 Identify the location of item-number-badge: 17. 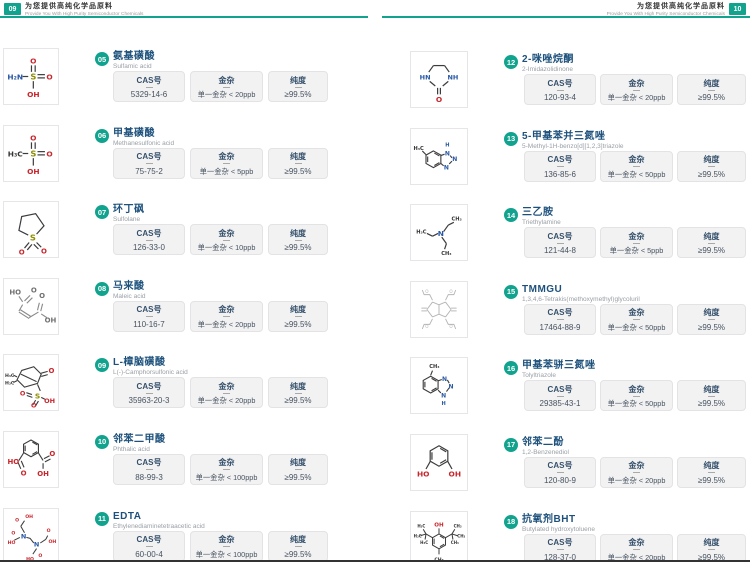
(511, 444).